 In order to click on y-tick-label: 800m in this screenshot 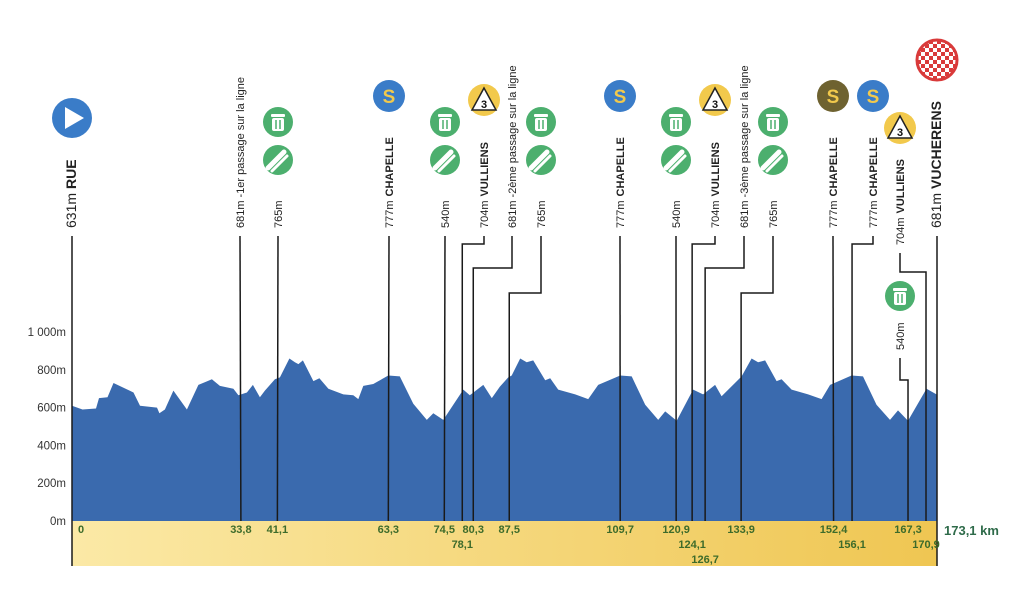, I will do `click(51, 371)`.